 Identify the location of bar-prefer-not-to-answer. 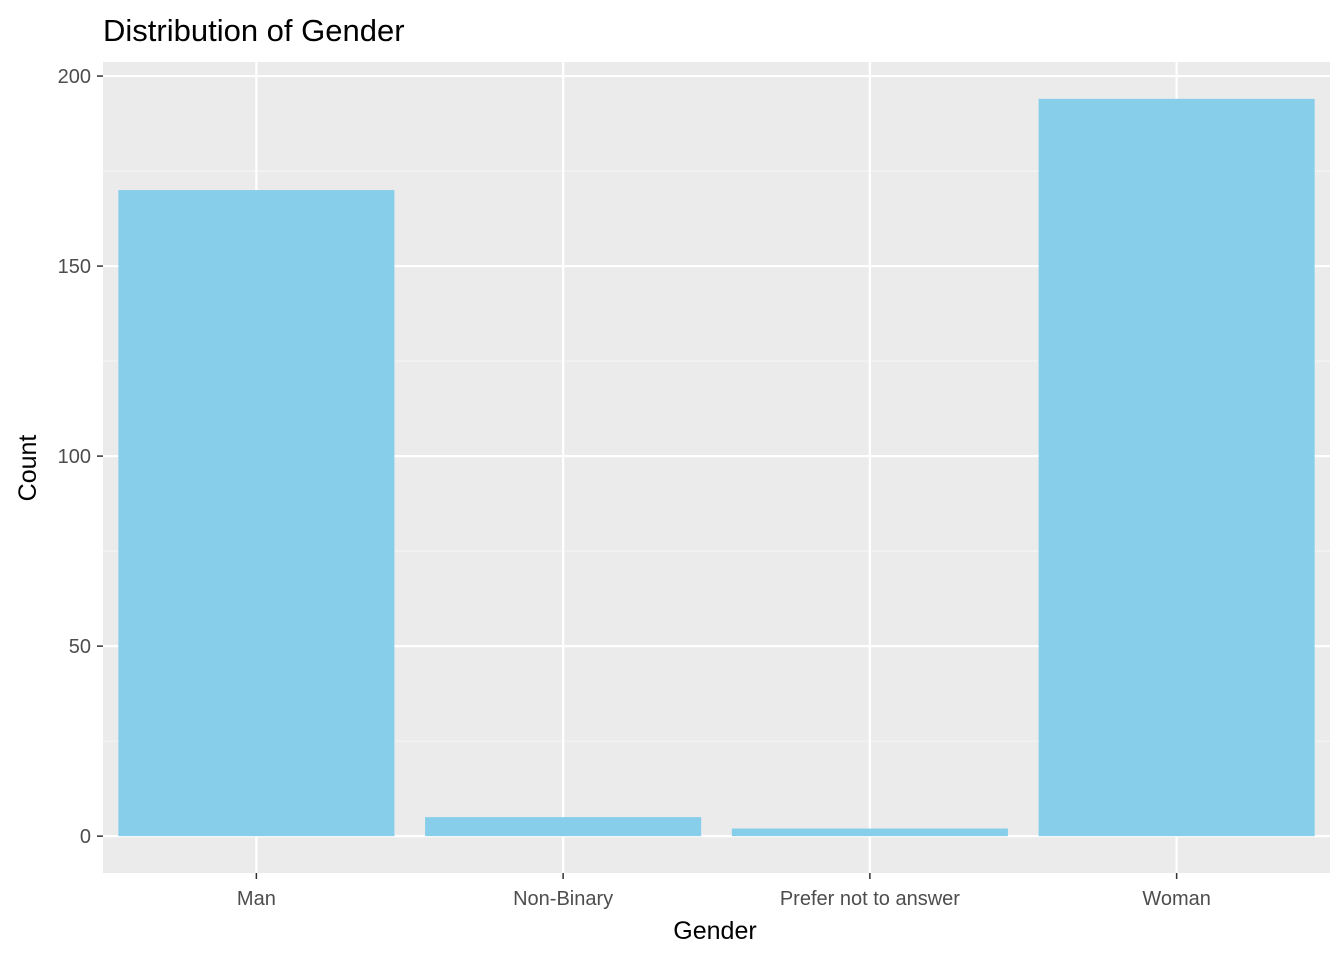
(869, 832).